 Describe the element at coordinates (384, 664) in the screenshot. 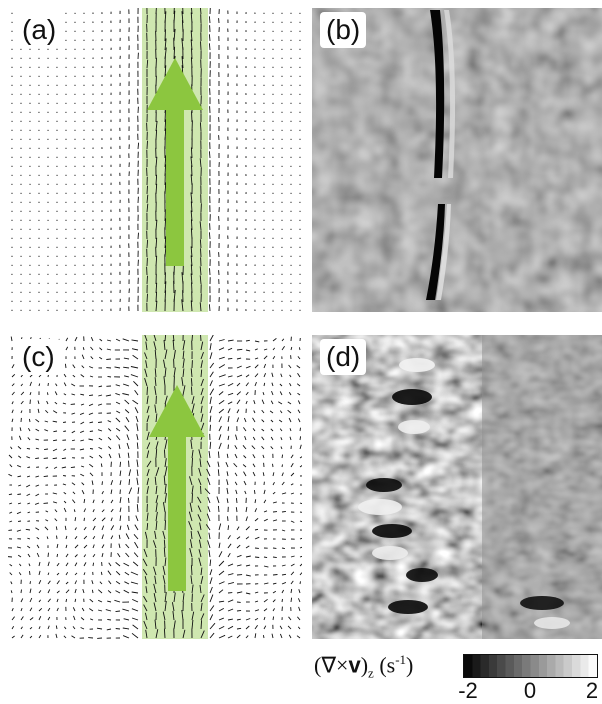

I see `colorbar-title-unit: (s` at that location.